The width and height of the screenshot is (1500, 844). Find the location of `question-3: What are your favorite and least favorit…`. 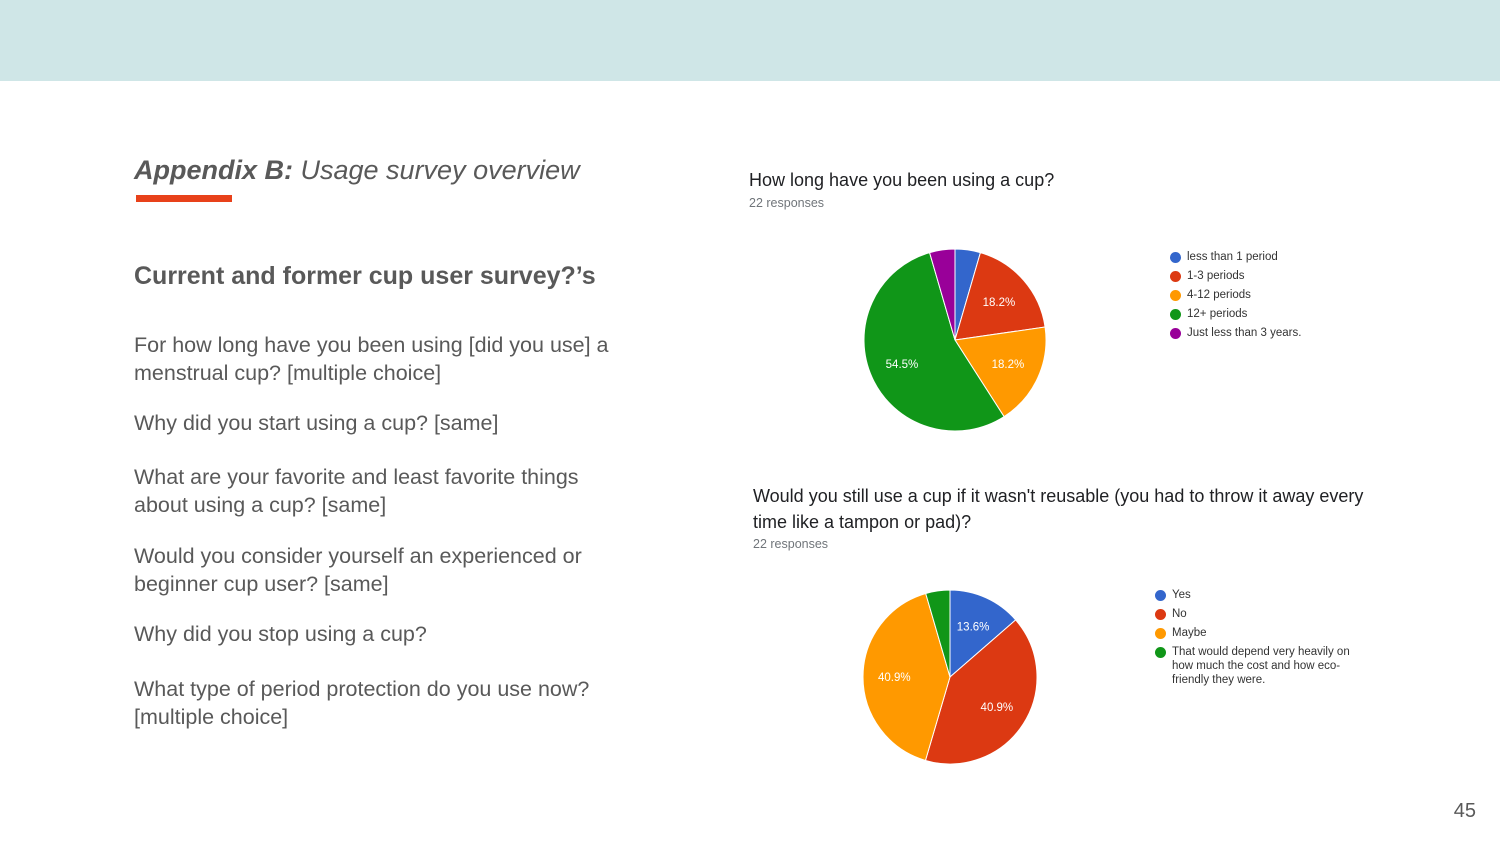

question-3: What are your favorite and least favorit… is located at coordinates (356, 491).